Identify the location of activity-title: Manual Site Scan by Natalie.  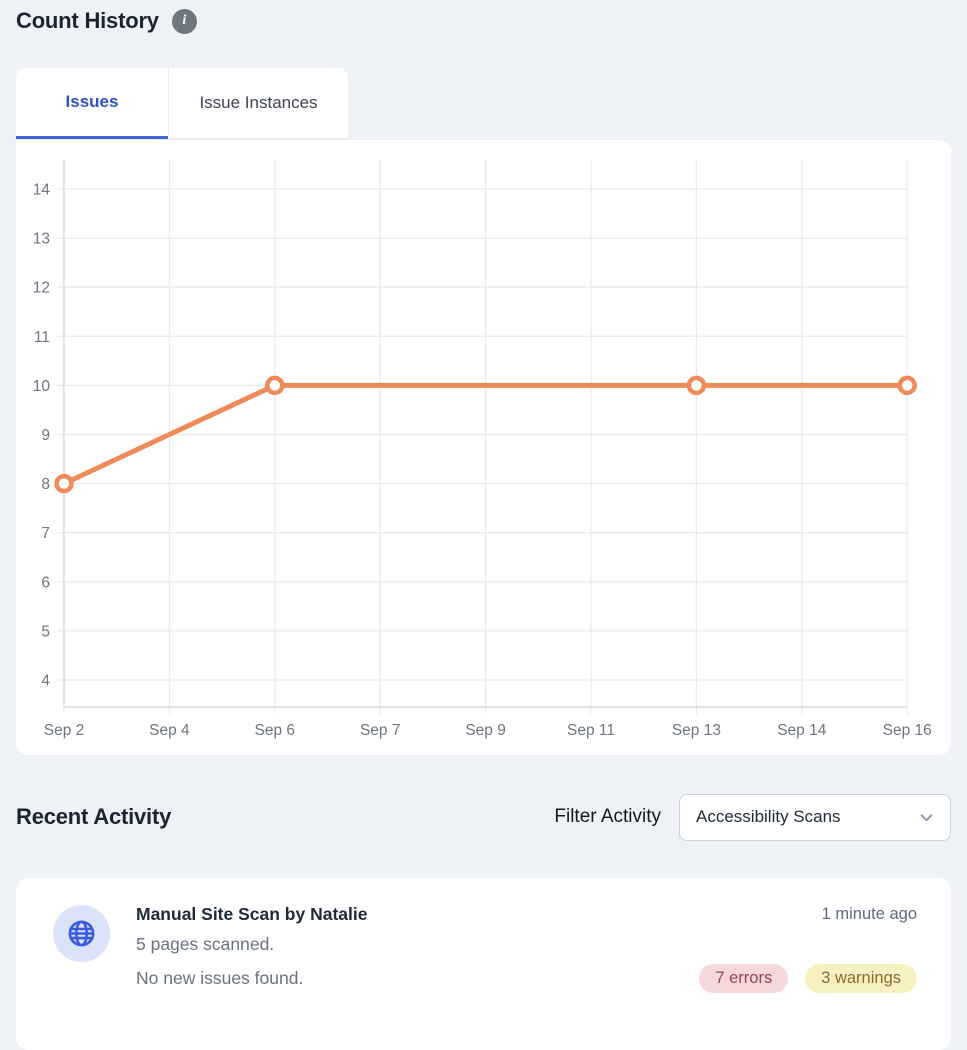
(252, 914).